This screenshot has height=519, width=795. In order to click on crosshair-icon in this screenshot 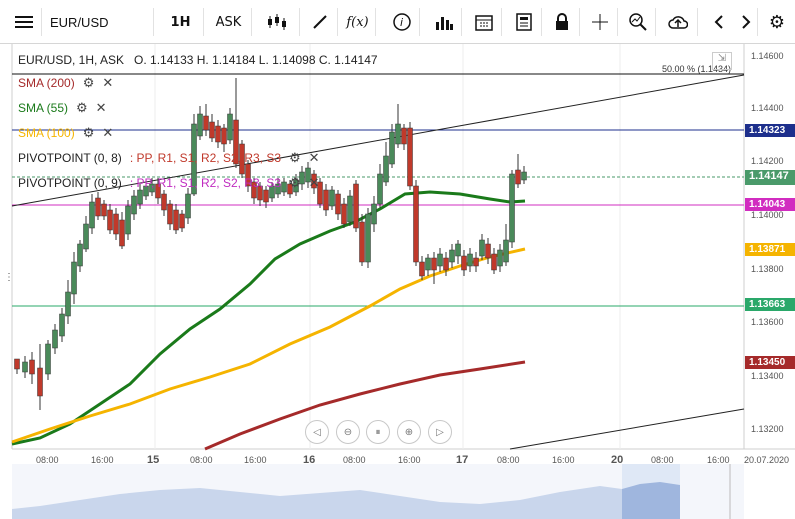, I will do `click(599, 22)`.